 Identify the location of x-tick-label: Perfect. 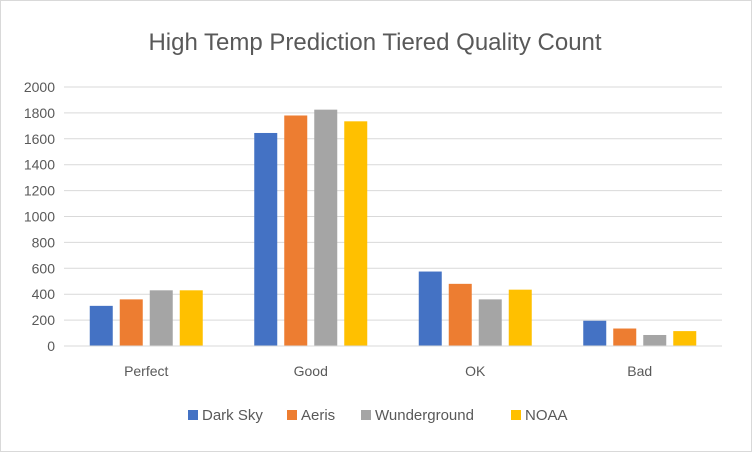
(146, 371).